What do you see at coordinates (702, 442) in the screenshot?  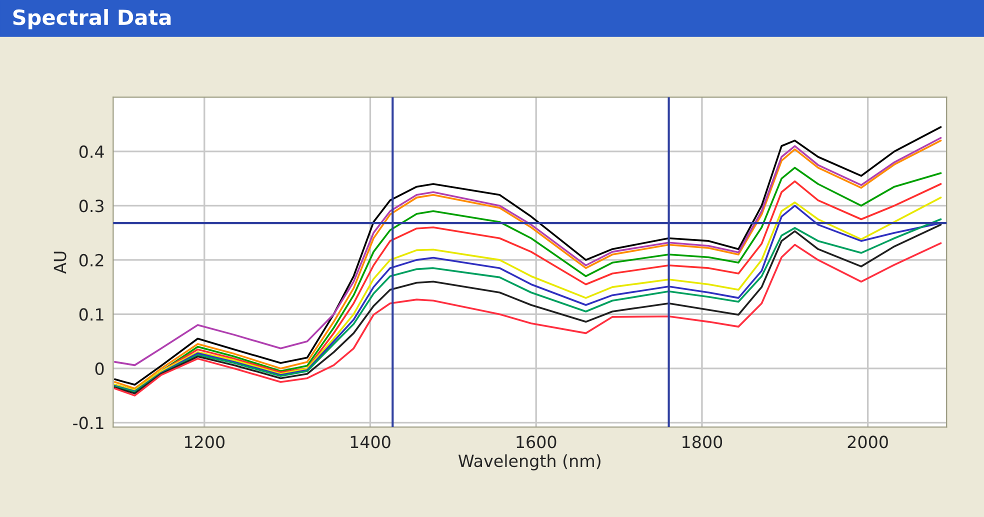 I see `x-tick-label: 1800` at bounding box center [702, 442].